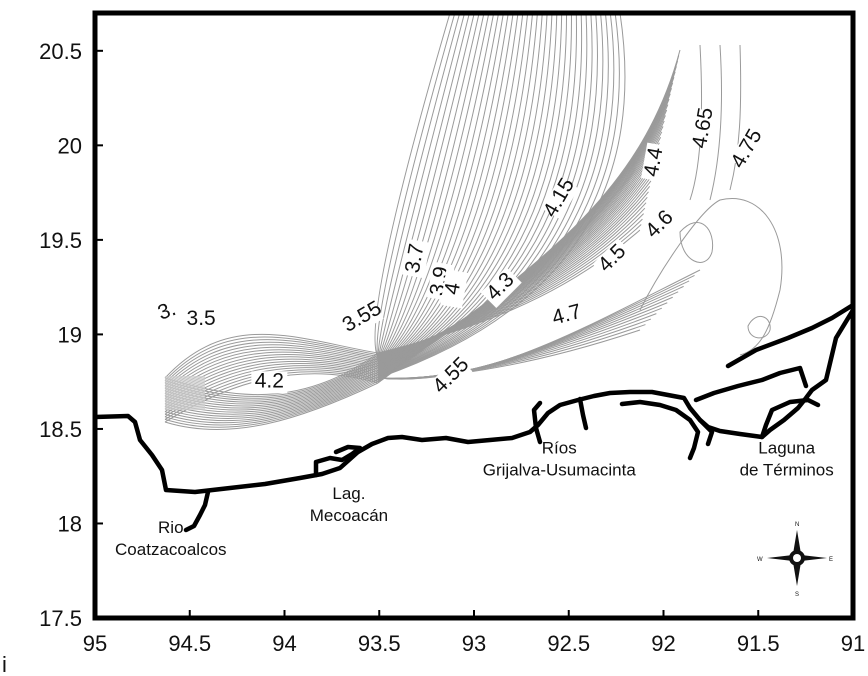  I want to click on x-axis-ticks: 95 94.5 94 93.5 93 92.5 92 91.5 91, so click(474, 633).